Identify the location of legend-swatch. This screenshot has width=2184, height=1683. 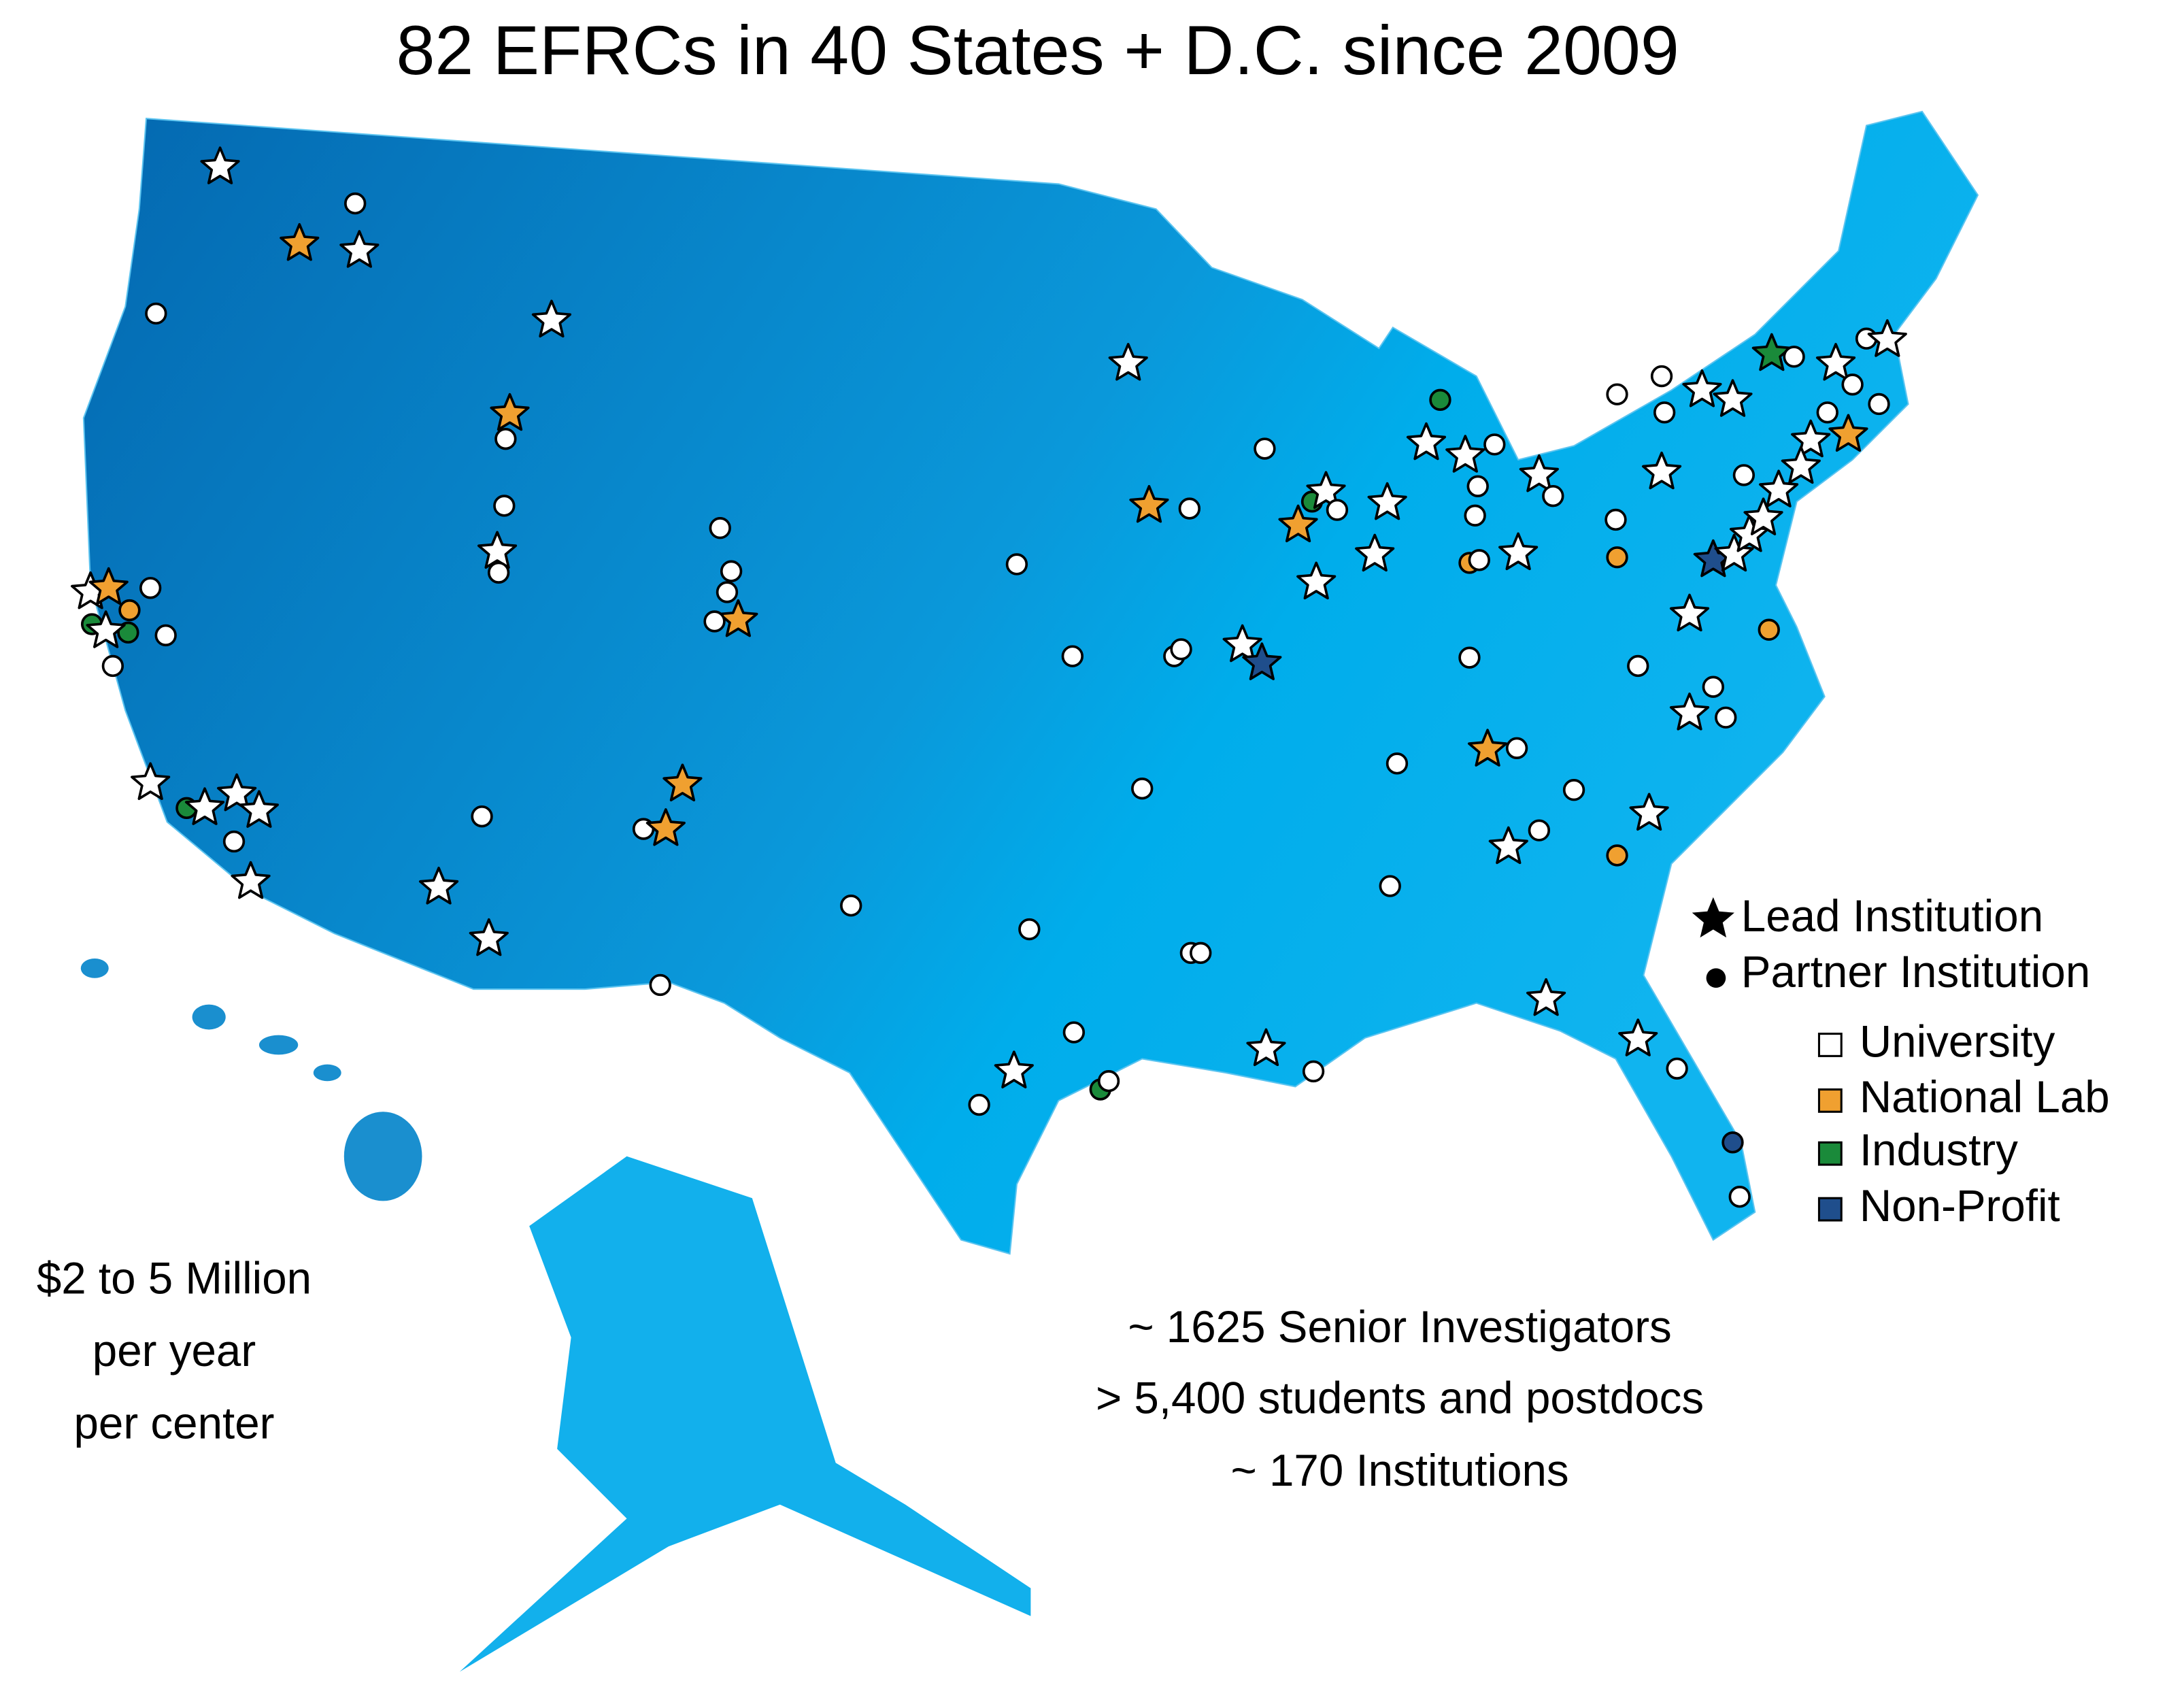
(1830, 1100).